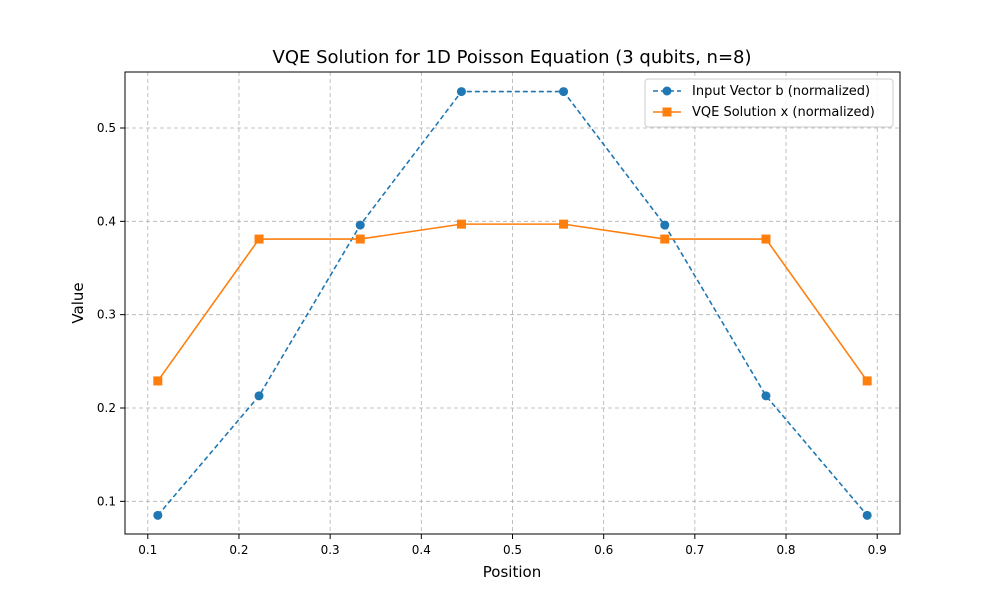 The image size is (1000, 600). Describe the element at coordinates (667, 112) in the screenshot. I see `legend-marker-vqe` at that location.